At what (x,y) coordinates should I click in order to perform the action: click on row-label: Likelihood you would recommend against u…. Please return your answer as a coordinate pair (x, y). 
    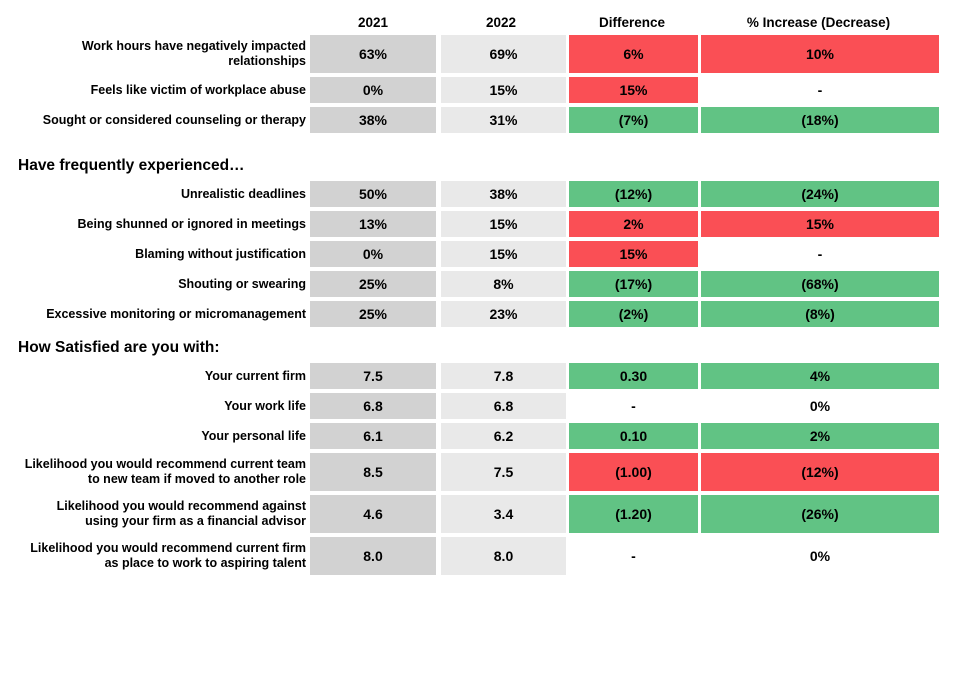
    Looking at the image, I should click on (181, 513).